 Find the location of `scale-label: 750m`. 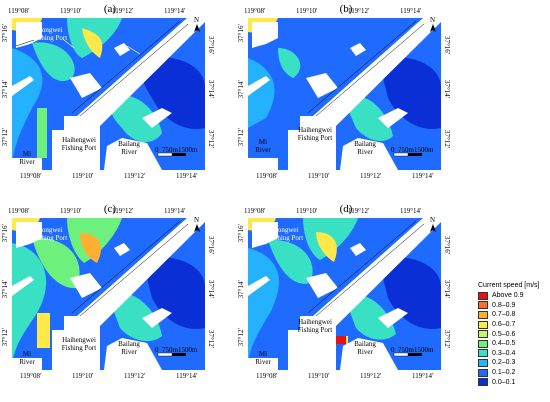

scale-label: 750m is located at coordinates (170, 150).